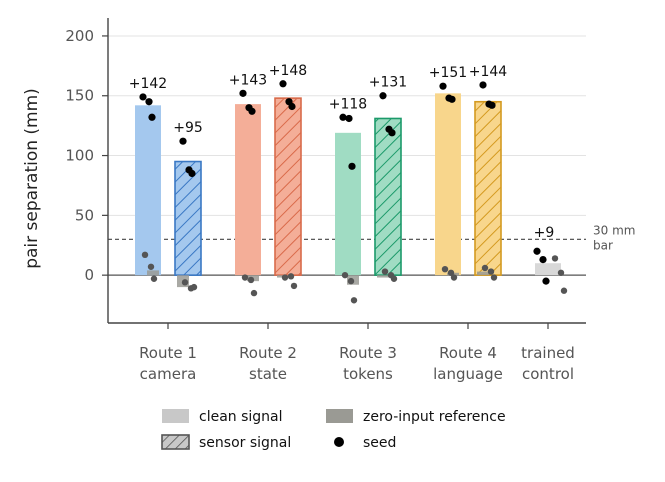  Describe the element at coordinates (379, 443) in the screenshot. I see `legend-seed-label: seed` at that location.